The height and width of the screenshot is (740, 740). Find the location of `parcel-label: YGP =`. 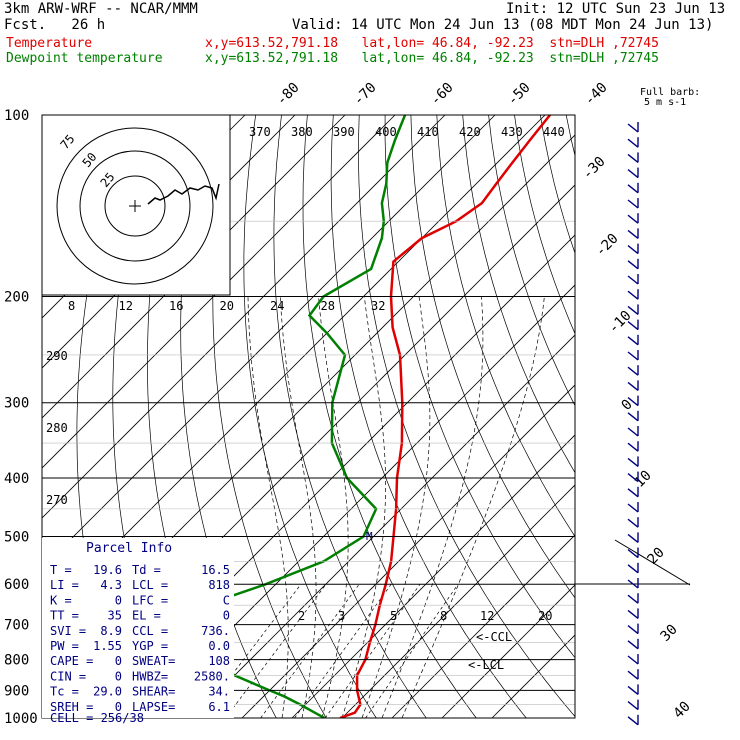

parcel-label: YGP = is located at coordinates (150, 646).